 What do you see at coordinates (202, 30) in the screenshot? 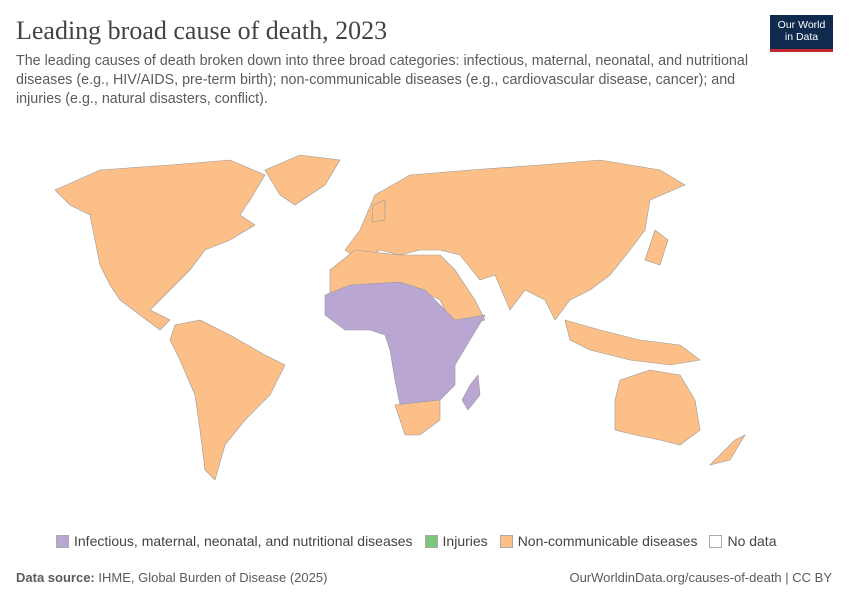
I see `title: Leading broad cause of death, 2023` at bounding box center [202, 30].